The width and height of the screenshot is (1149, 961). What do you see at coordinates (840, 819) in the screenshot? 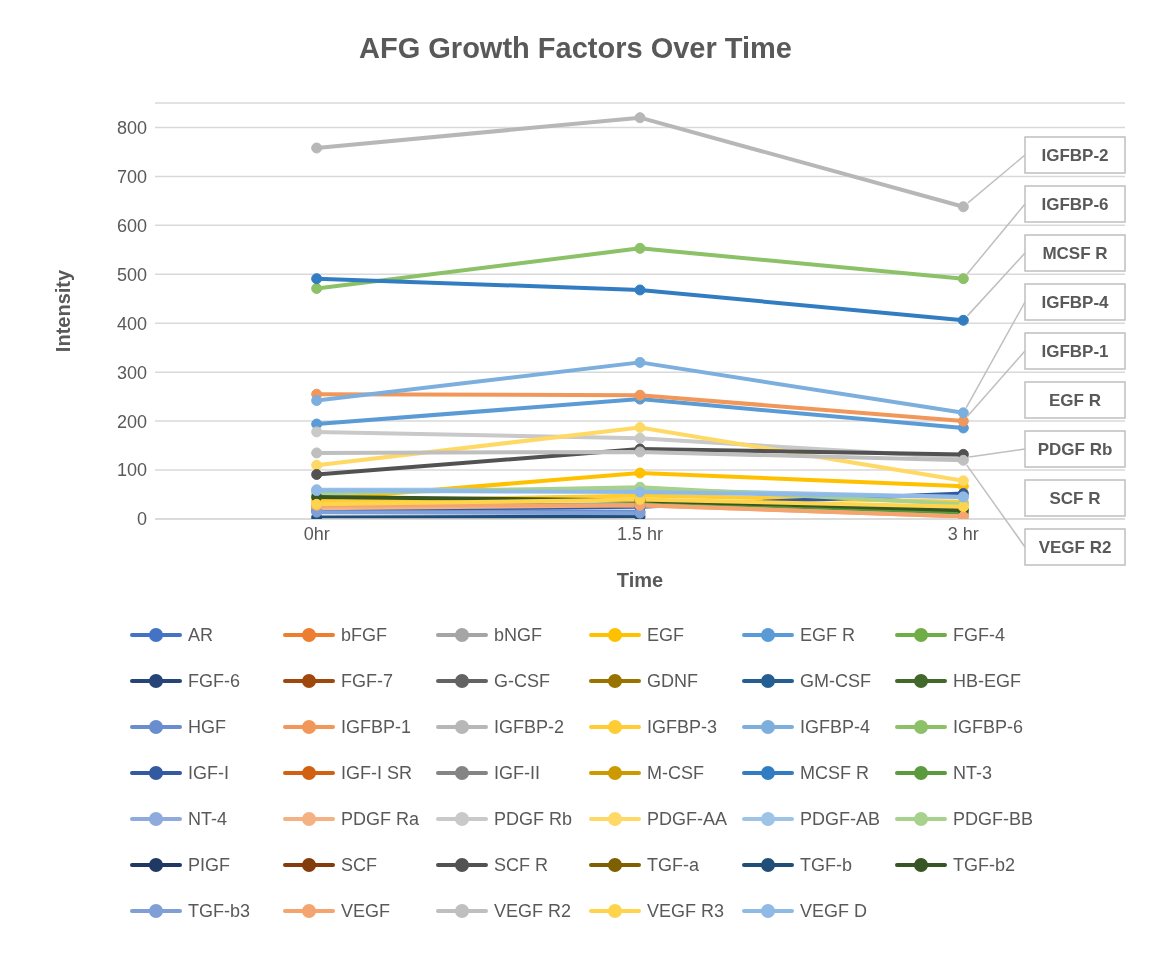
I see `legend-label: PDGF-AB` at bounding box center [840, 819].